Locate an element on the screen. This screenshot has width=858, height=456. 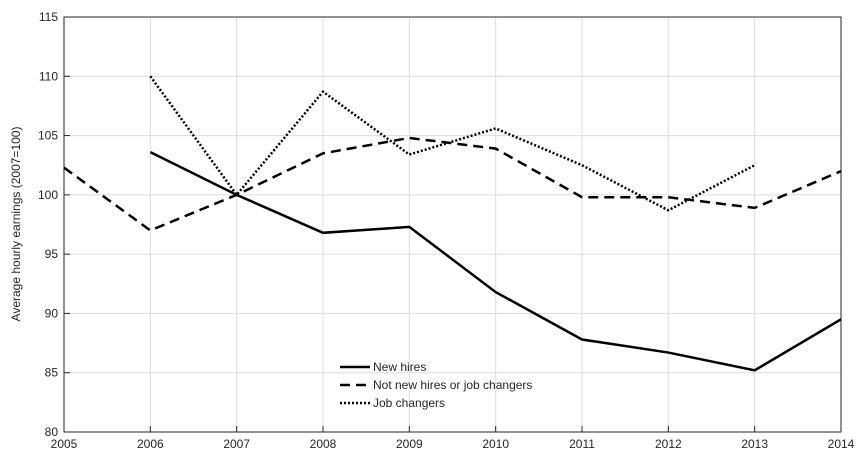
y-tick-label: 90 is located at coordinates (52, 313).